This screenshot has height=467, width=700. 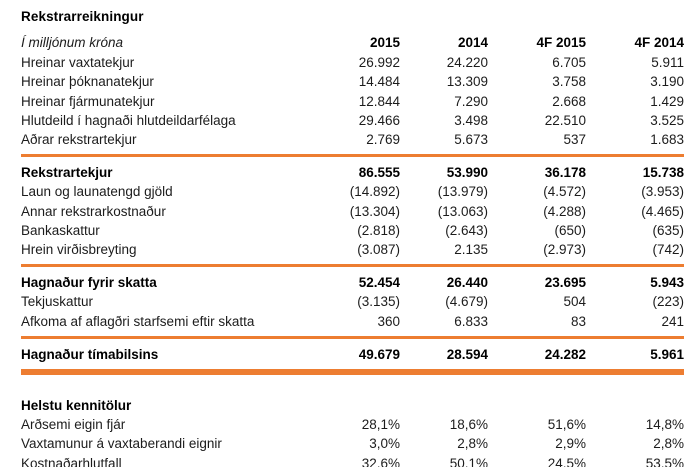 What do you see at coordinates (379, 354) in the screenshot?
I see `cell-value: 49.679` at bounding box center [379, 354].